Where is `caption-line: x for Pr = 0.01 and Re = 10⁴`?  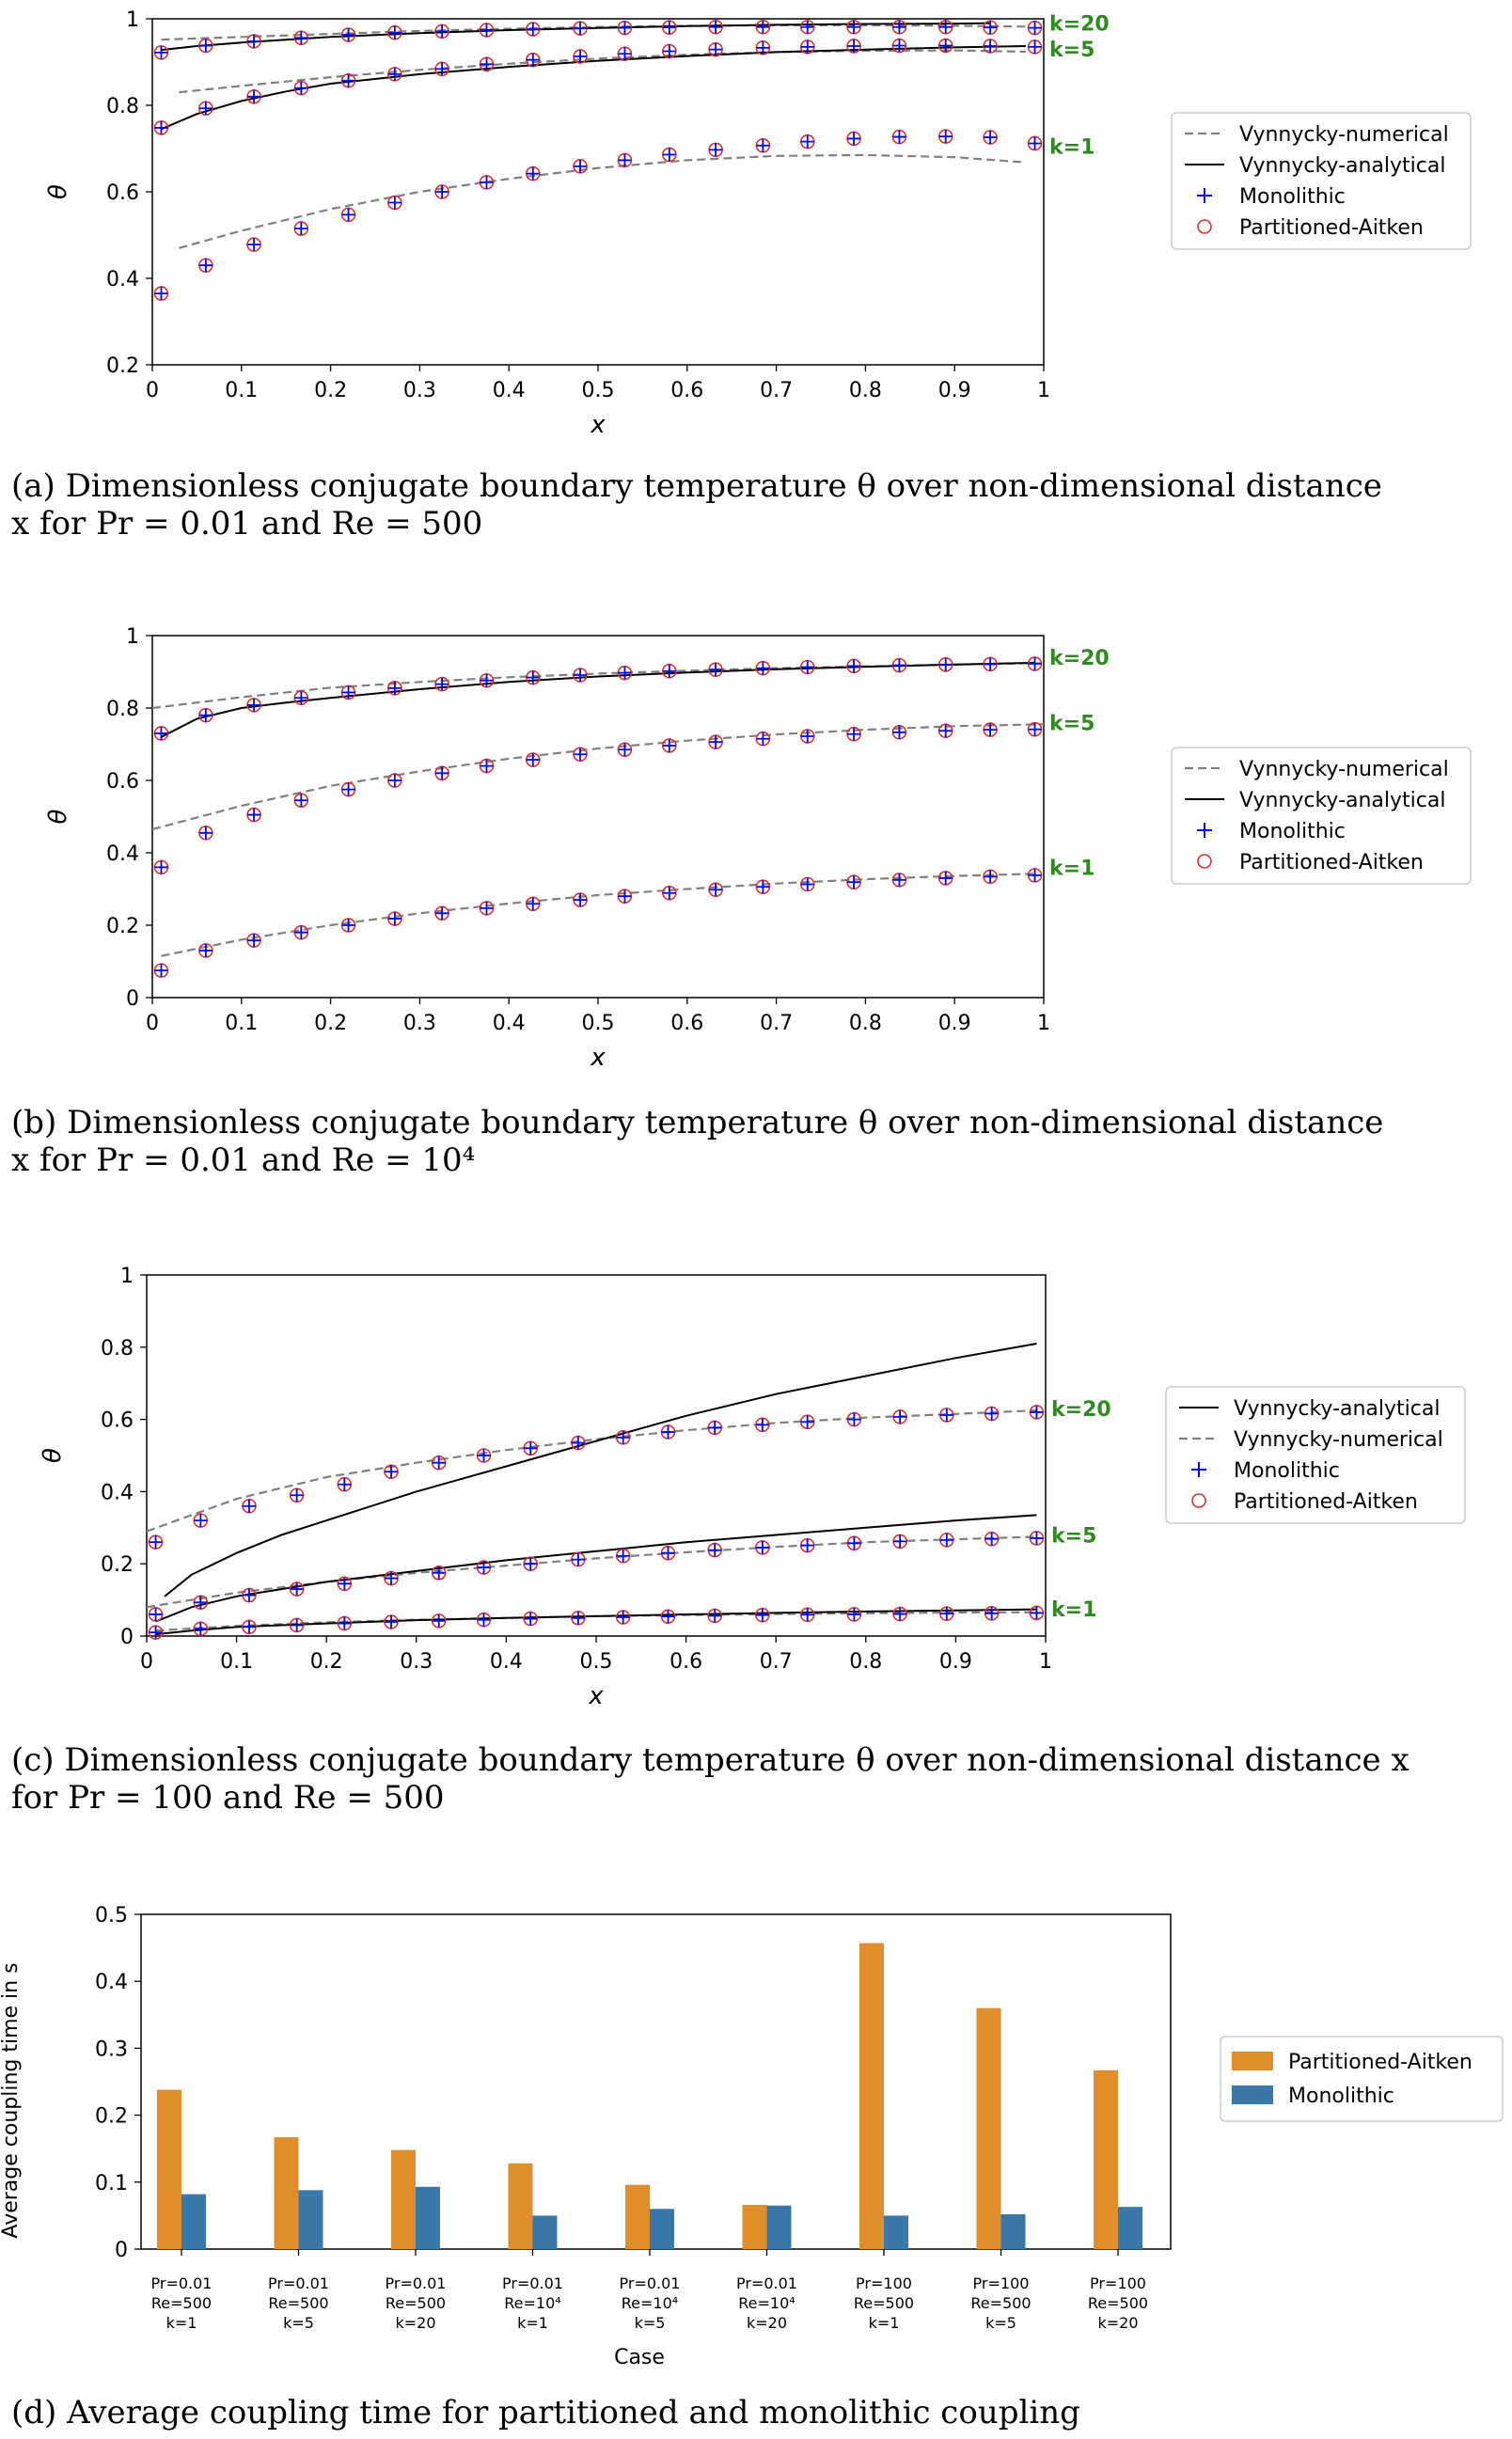 caption-line: x for Pr = 0.01 and Re = 10⁴ is located at coordinates (243, 1160).